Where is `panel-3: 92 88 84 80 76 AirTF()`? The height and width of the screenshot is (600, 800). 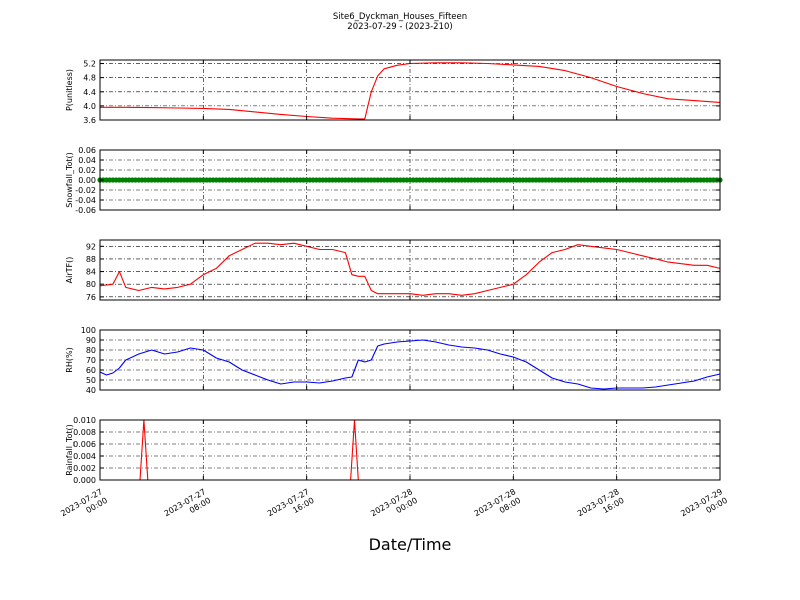 panel-3: 92 88 84 80 76 AirTF() is located at coordinates (393, 270).